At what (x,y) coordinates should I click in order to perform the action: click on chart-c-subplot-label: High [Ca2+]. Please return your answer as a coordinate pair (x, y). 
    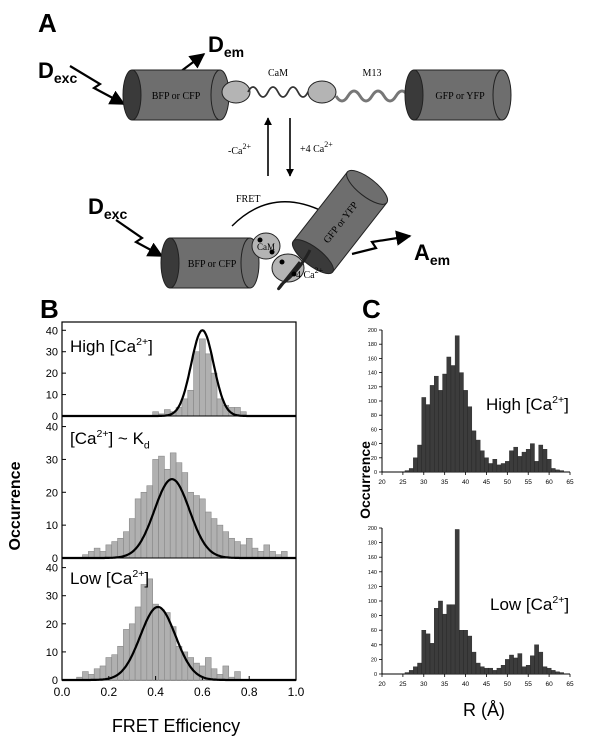
    Looking at the image, I should click on (527, 404).